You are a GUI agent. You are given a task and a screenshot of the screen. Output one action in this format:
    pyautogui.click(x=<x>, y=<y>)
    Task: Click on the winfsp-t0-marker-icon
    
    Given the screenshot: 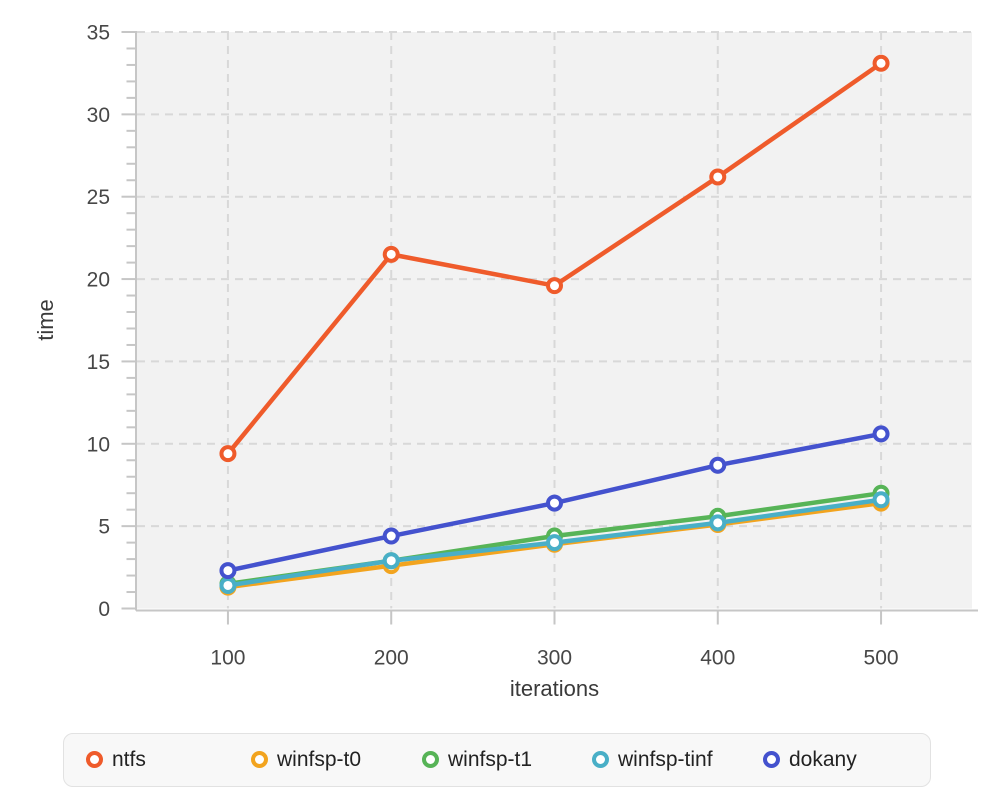 What is the action you would take?
    pyautogui.click(x=259, y=759)
    